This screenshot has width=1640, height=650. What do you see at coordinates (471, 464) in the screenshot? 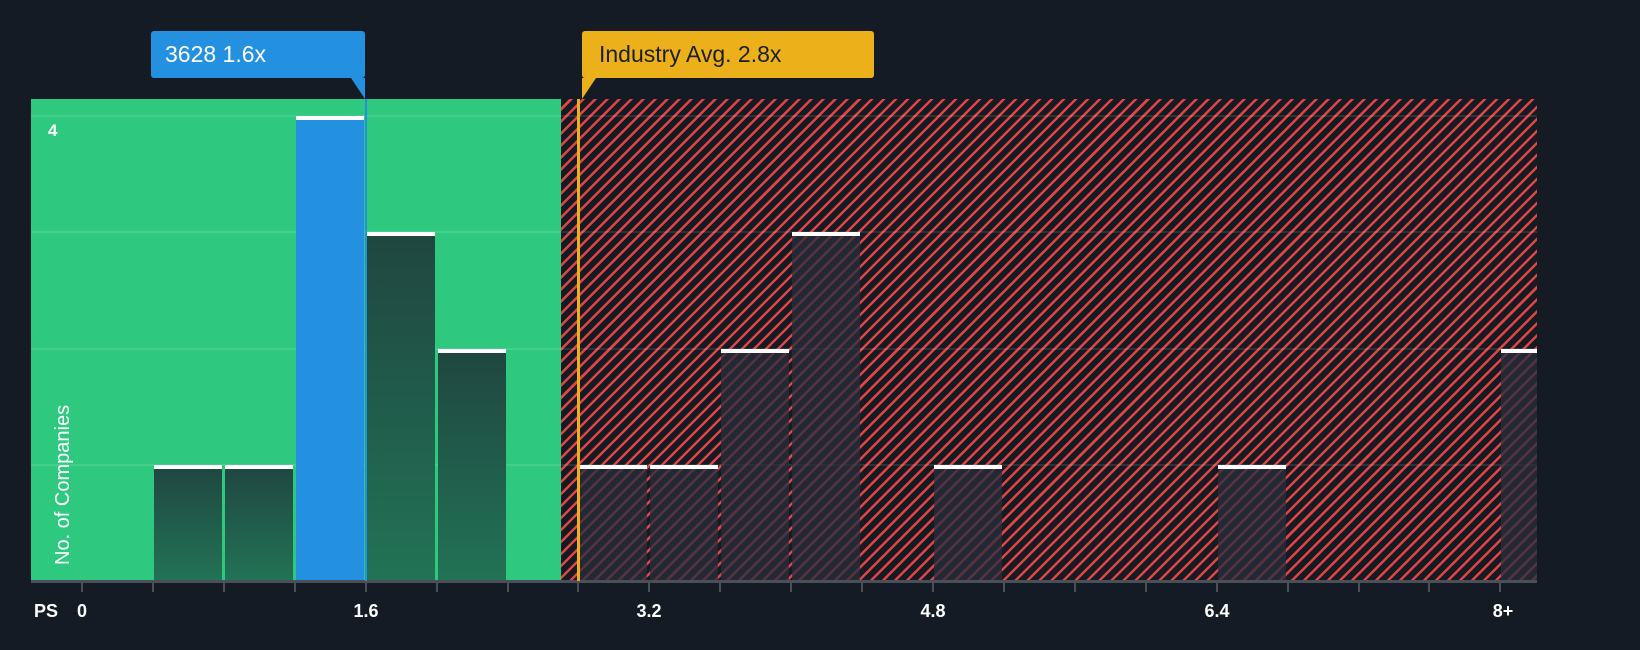
I see `histogram-bar-2.0-2.4` at bounding box center [471, 464].